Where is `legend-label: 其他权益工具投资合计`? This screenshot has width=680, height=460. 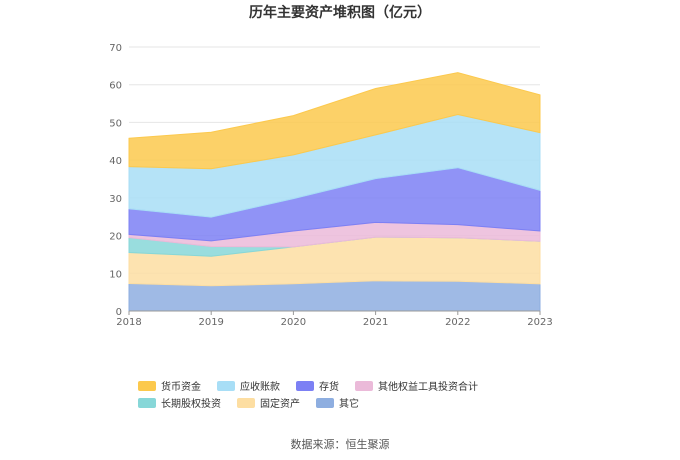 legend-label: 其他权益工具投资合计 is located at coordinates (428, 387).